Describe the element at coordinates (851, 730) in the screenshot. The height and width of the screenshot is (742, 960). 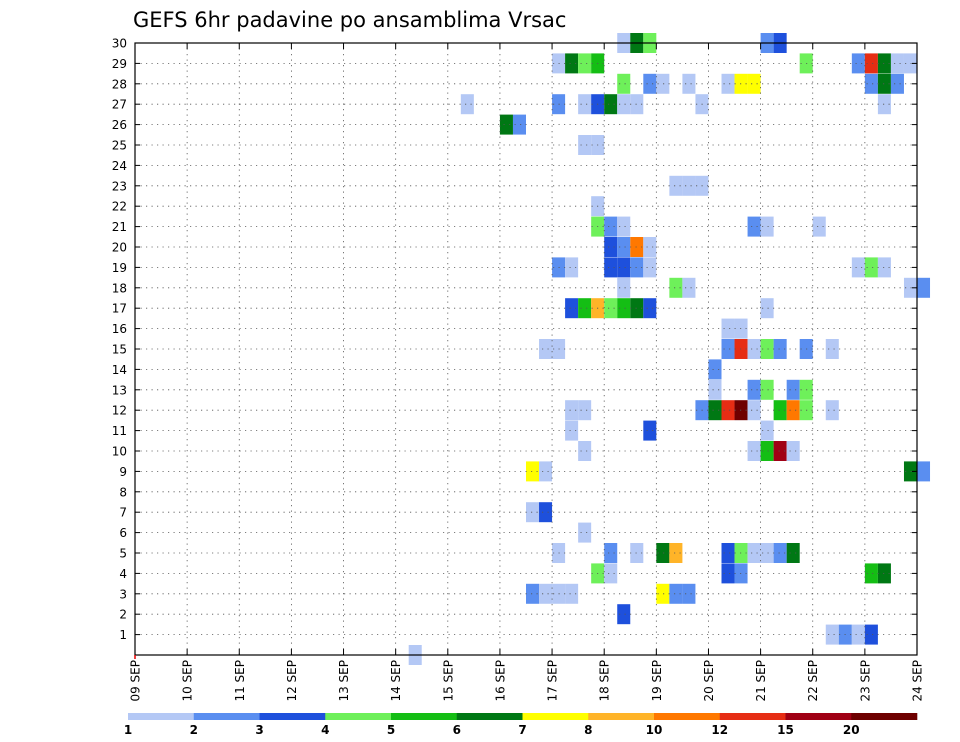
I see `colorbar-label: 20` at that location.